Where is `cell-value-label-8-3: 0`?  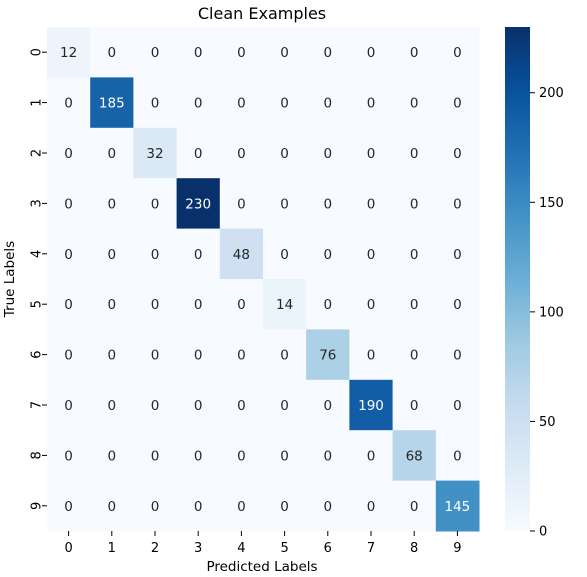
cell-value-label-8-3: 0 is located at coordinates (198, 456).